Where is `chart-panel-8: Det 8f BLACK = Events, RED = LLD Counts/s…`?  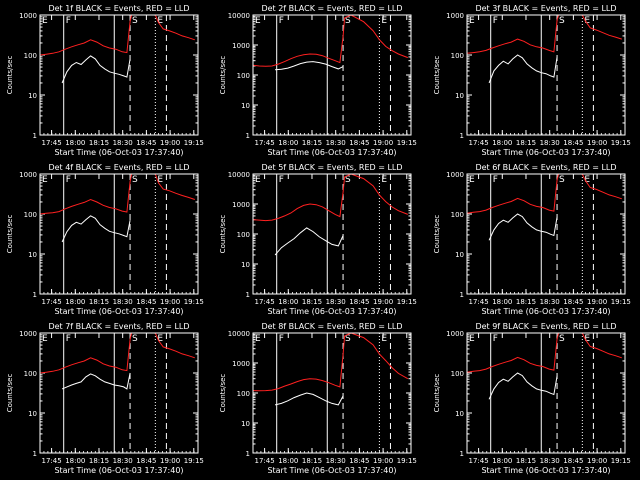
chart-panel-8: Det 8f BLACK = Events, RED = LLD Counts/s… is located at coordinates (318, 398).